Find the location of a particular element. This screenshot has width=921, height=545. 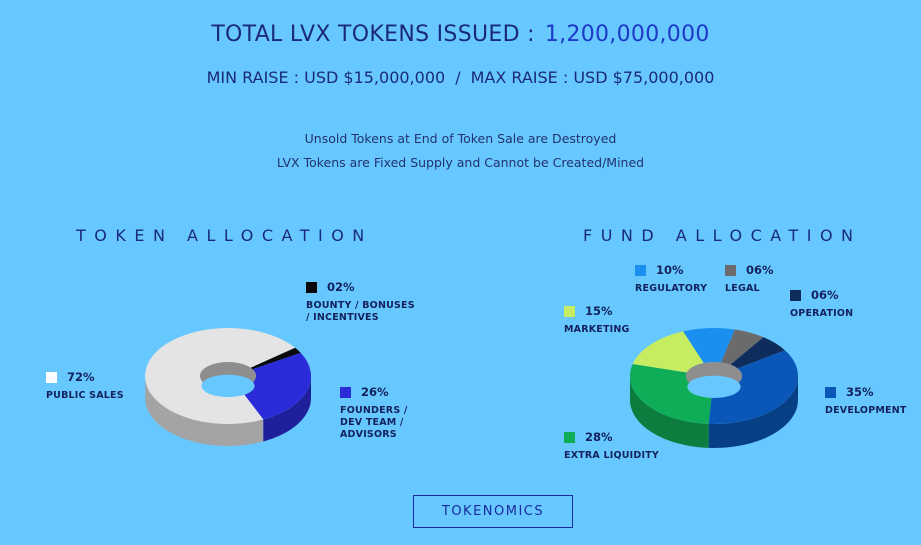

legend-legal: 06% LEGAL is located at coordinates (749, 279).